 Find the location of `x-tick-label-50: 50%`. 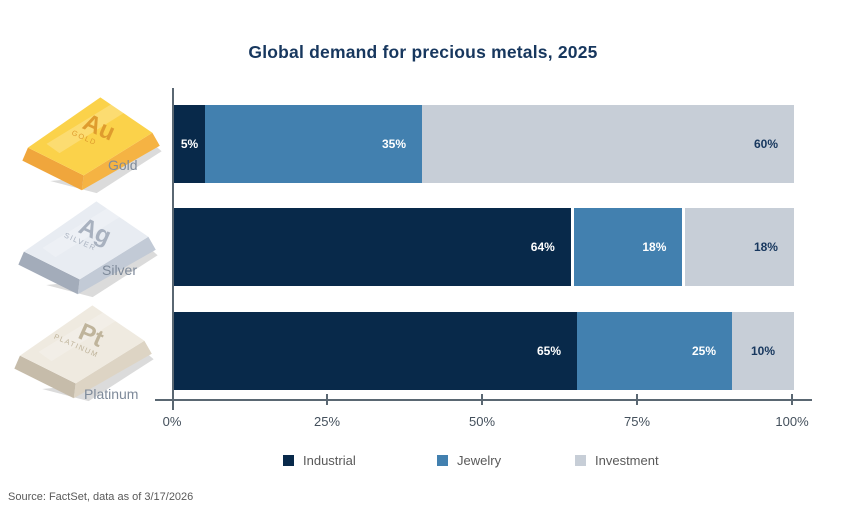

x-tick-label-50: 50% is located at coordinates (482, 421).